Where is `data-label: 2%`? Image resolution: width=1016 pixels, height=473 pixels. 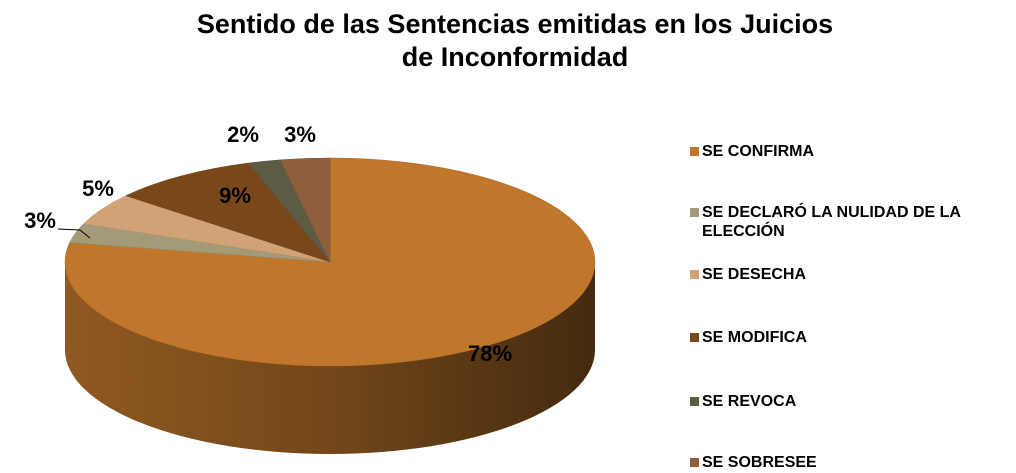 data-label: 2% is located at coordinates (243, 134).